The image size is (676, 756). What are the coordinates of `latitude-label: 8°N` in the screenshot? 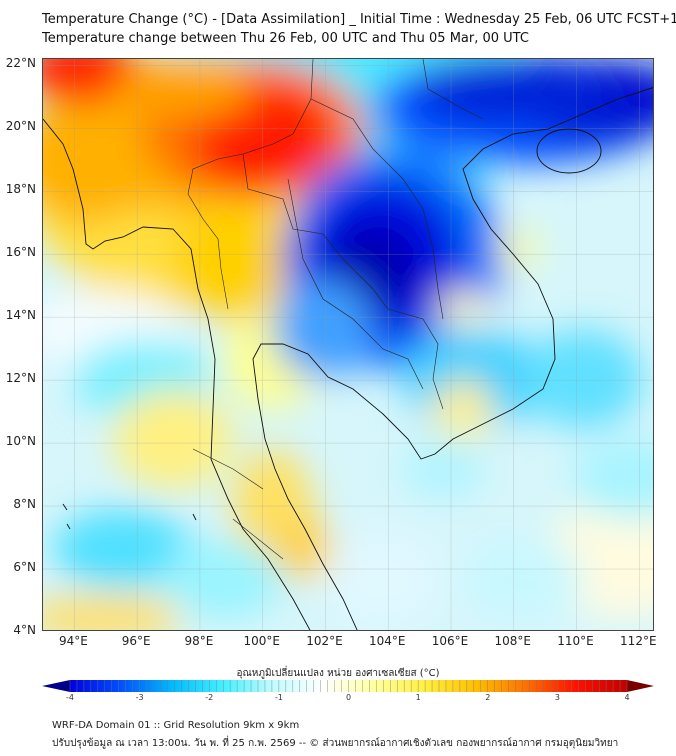 It's located at (24, 504).